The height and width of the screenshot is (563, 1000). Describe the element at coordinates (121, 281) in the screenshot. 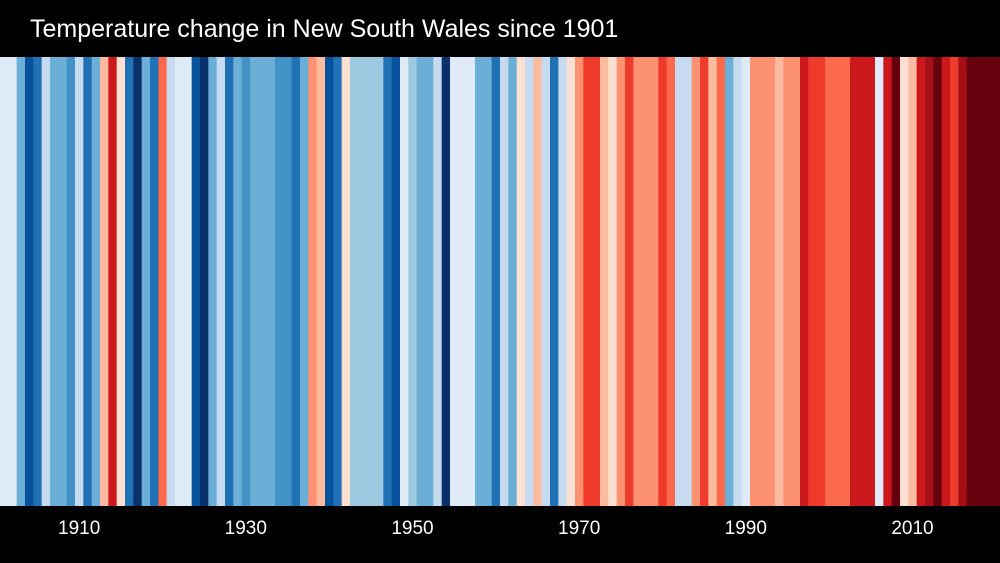

I see `stripe-1915` at that location.